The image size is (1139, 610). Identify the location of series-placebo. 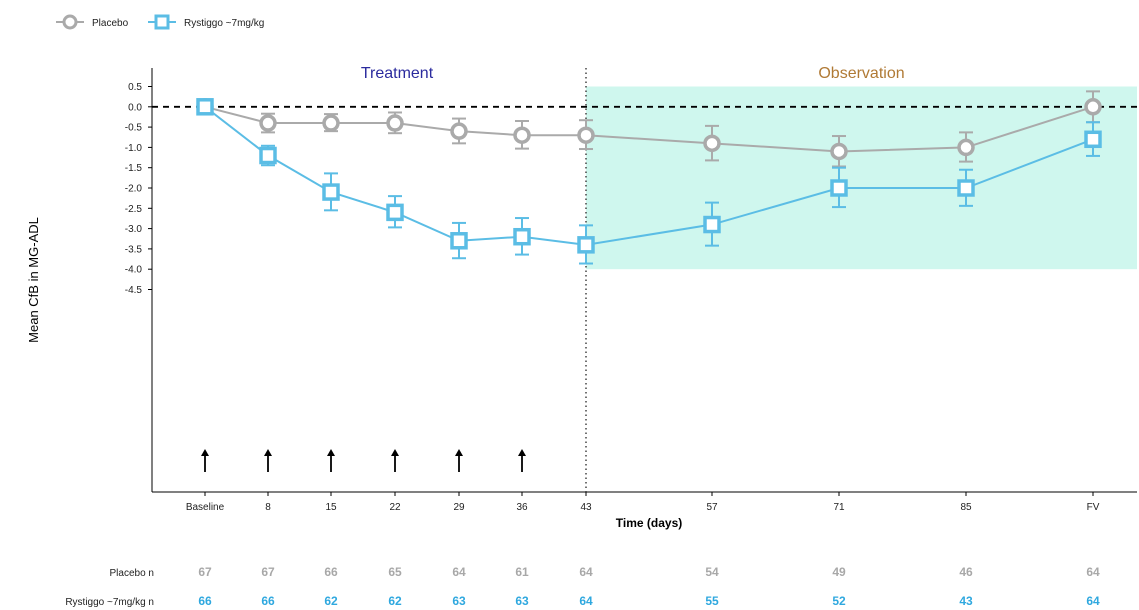
(649, 129).